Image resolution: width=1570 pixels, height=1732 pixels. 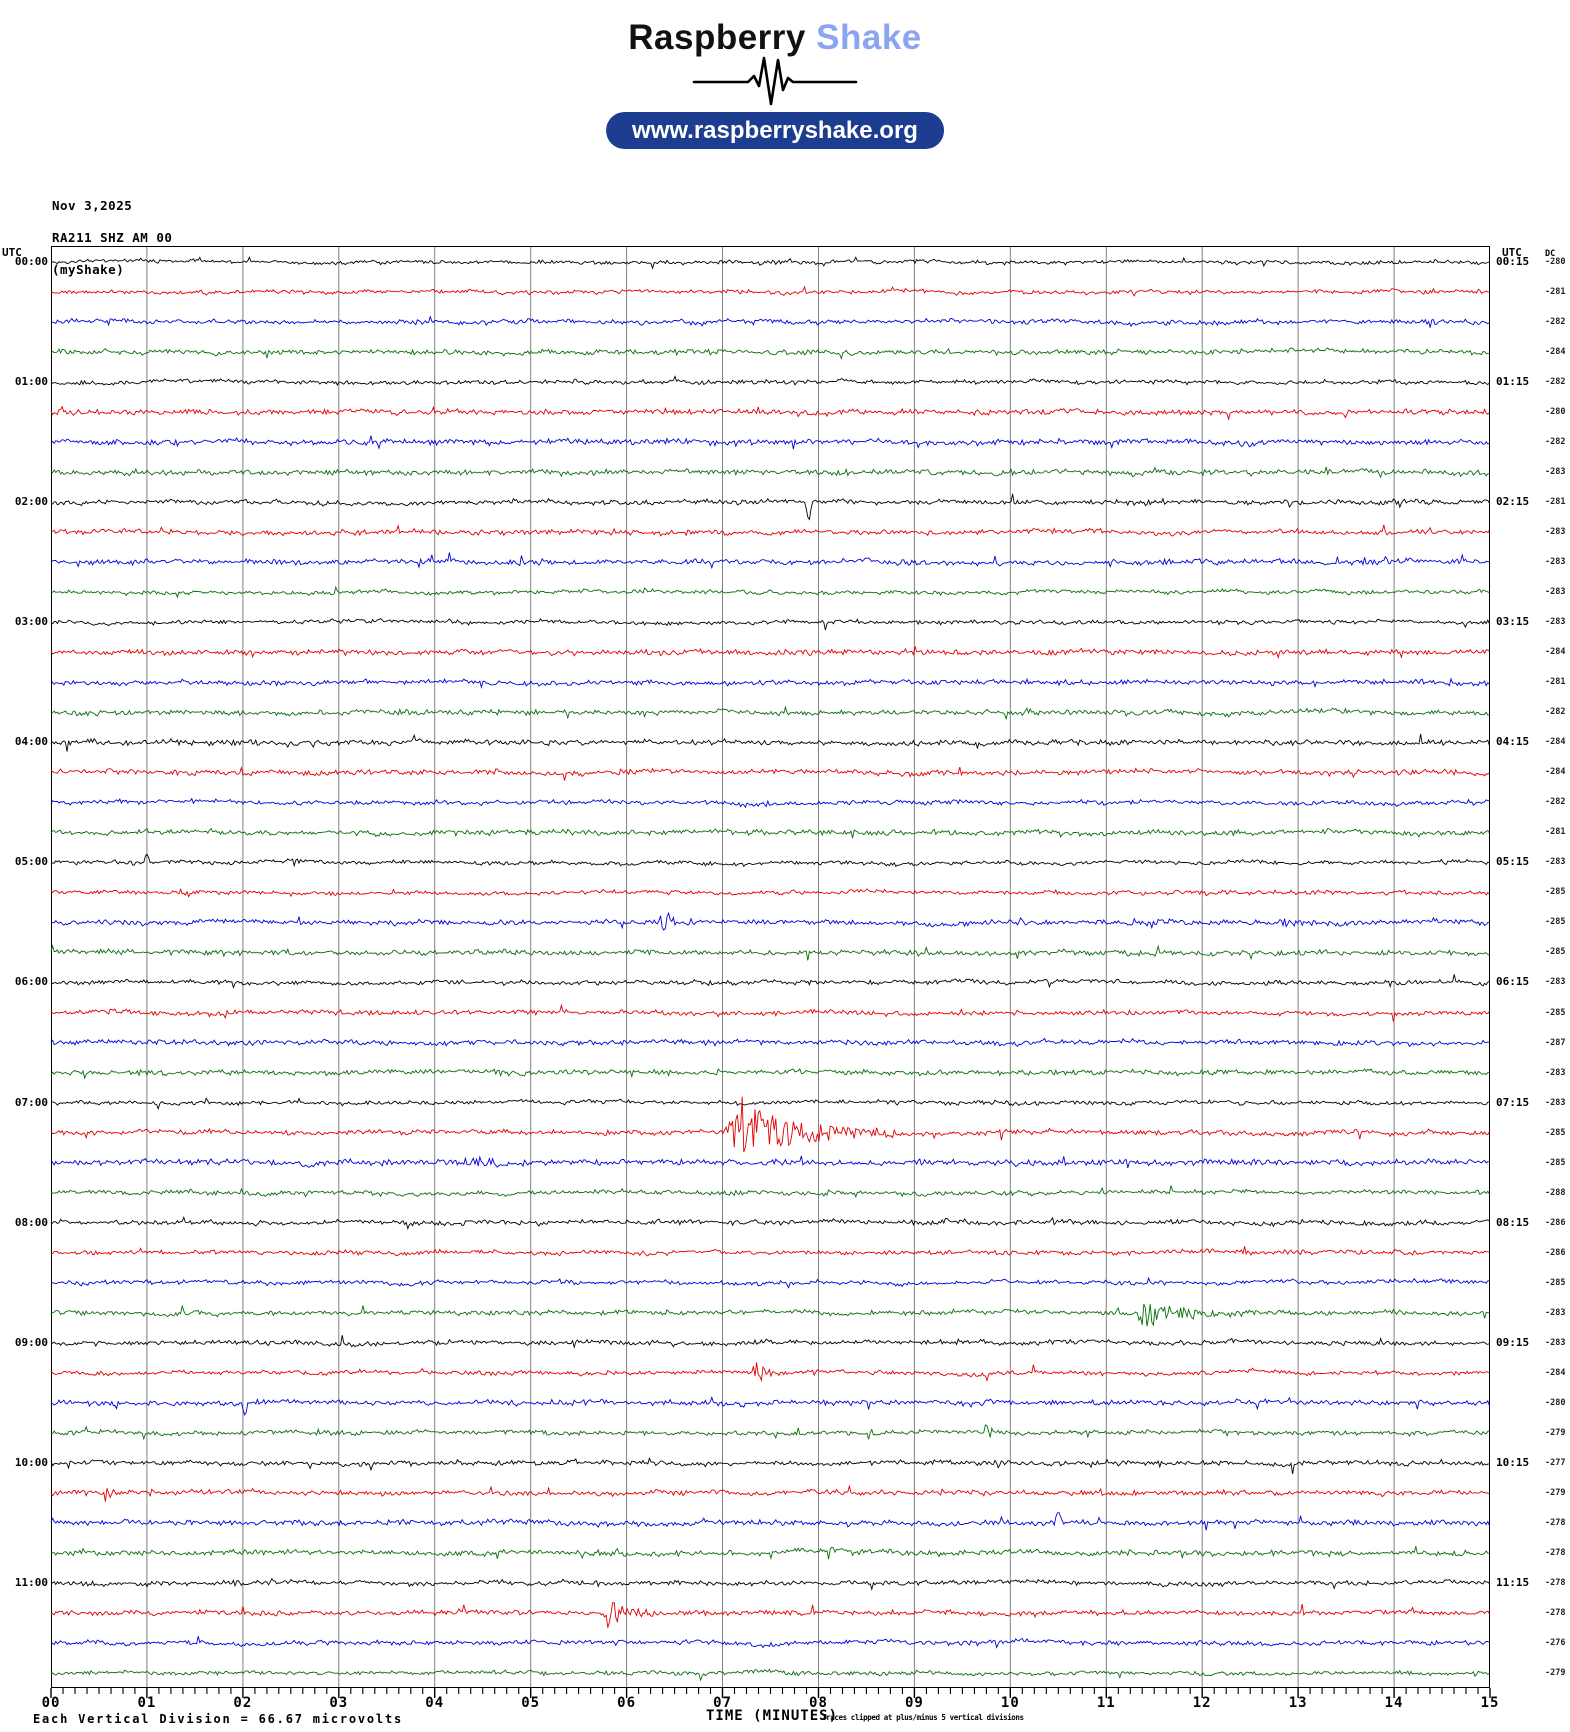 What do you see at coordinates (31, 1462) in the screenshot?
I see `hour-label-left: 10:00` at bounding box center [31, 1462].